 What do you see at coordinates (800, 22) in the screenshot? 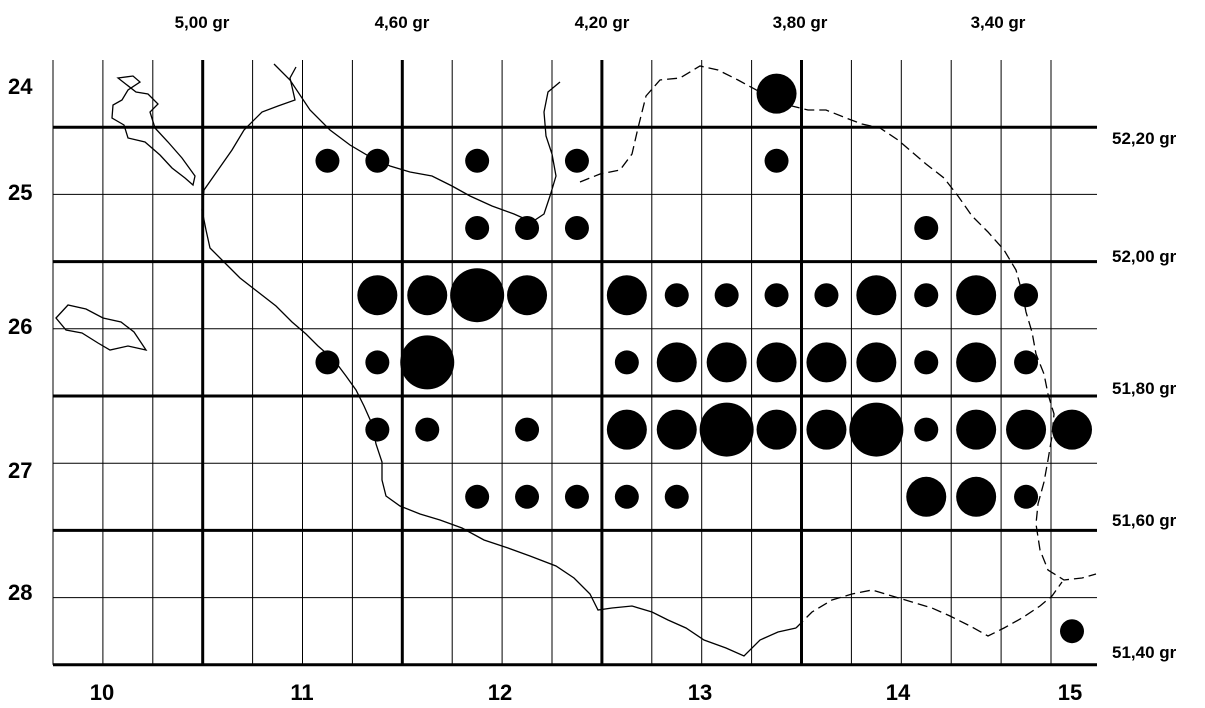
I see `longitude-label: 3,80 gr` at bounding box center [800, 22].